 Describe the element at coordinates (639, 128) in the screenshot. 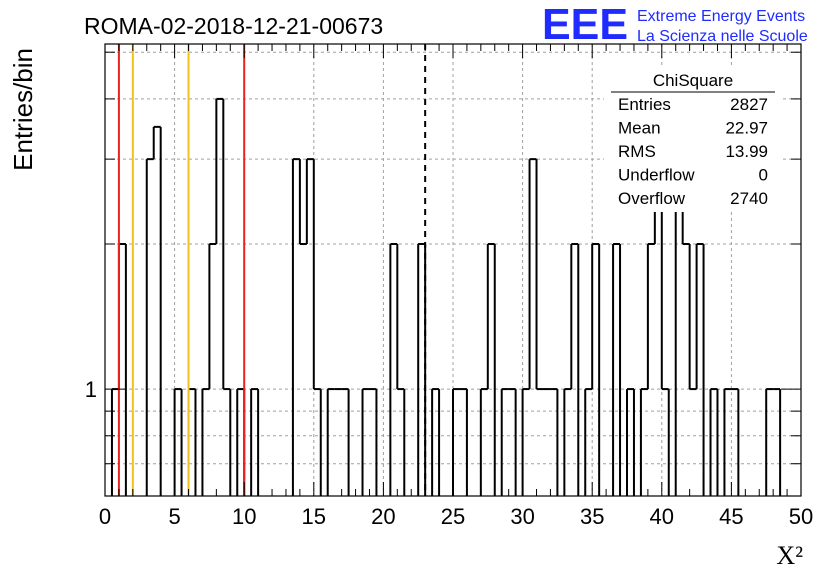

I see `stats-row-label: Mean` at that location.